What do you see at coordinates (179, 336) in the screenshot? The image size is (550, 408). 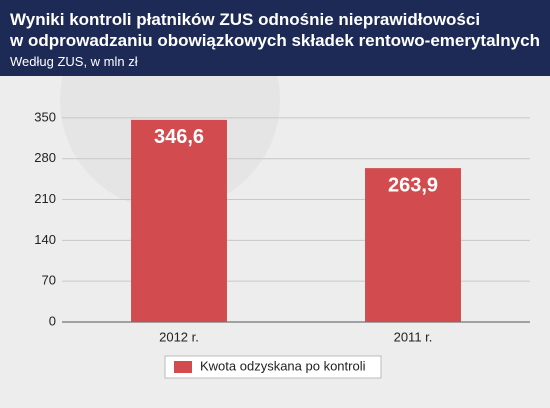 I see `x-tick-label: 2012 r.` at bounding box center [179, 336].